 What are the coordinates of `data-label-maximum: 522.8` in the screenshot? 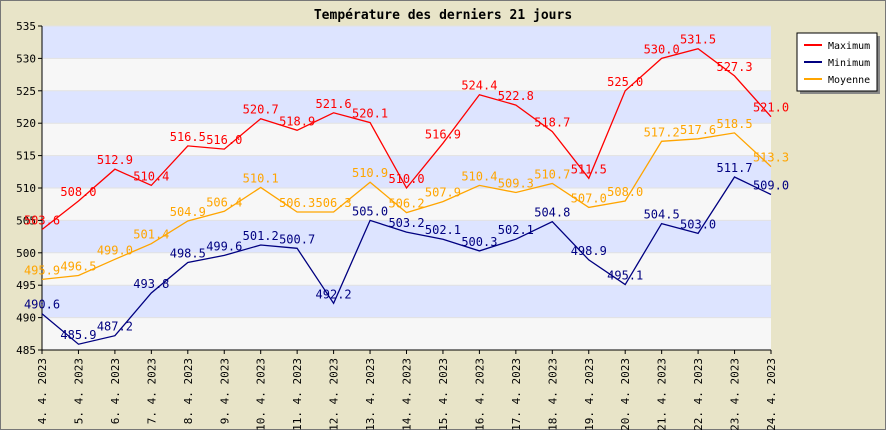 It's located at (516, 96).